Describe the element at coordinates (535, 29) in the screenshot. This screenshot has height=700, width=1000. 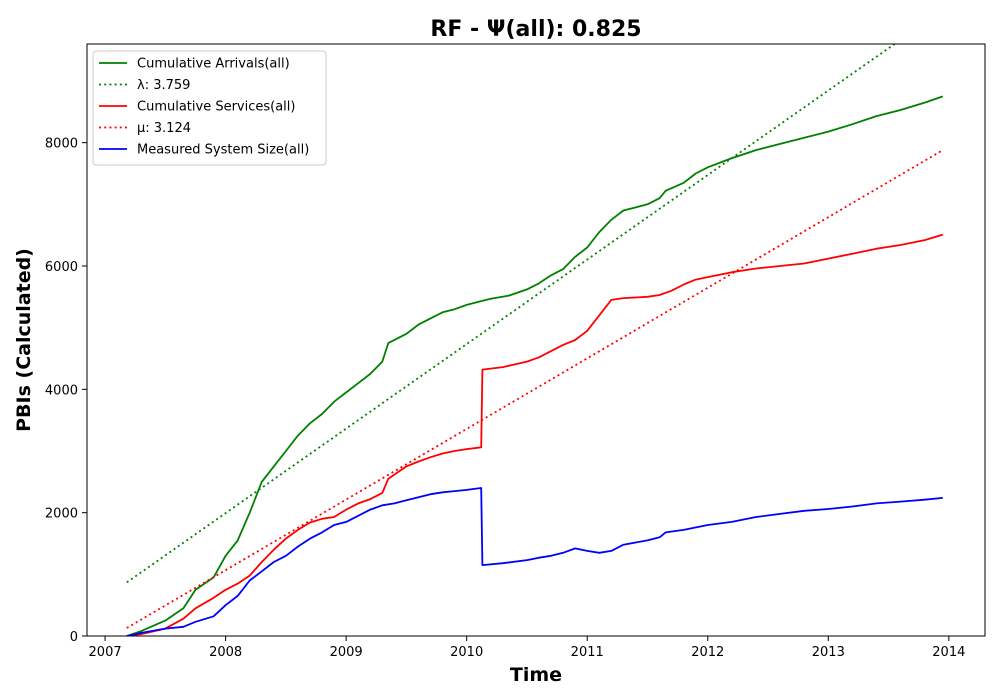
I see `chart-title: RF - Ψ(all): 0.825` at that location.